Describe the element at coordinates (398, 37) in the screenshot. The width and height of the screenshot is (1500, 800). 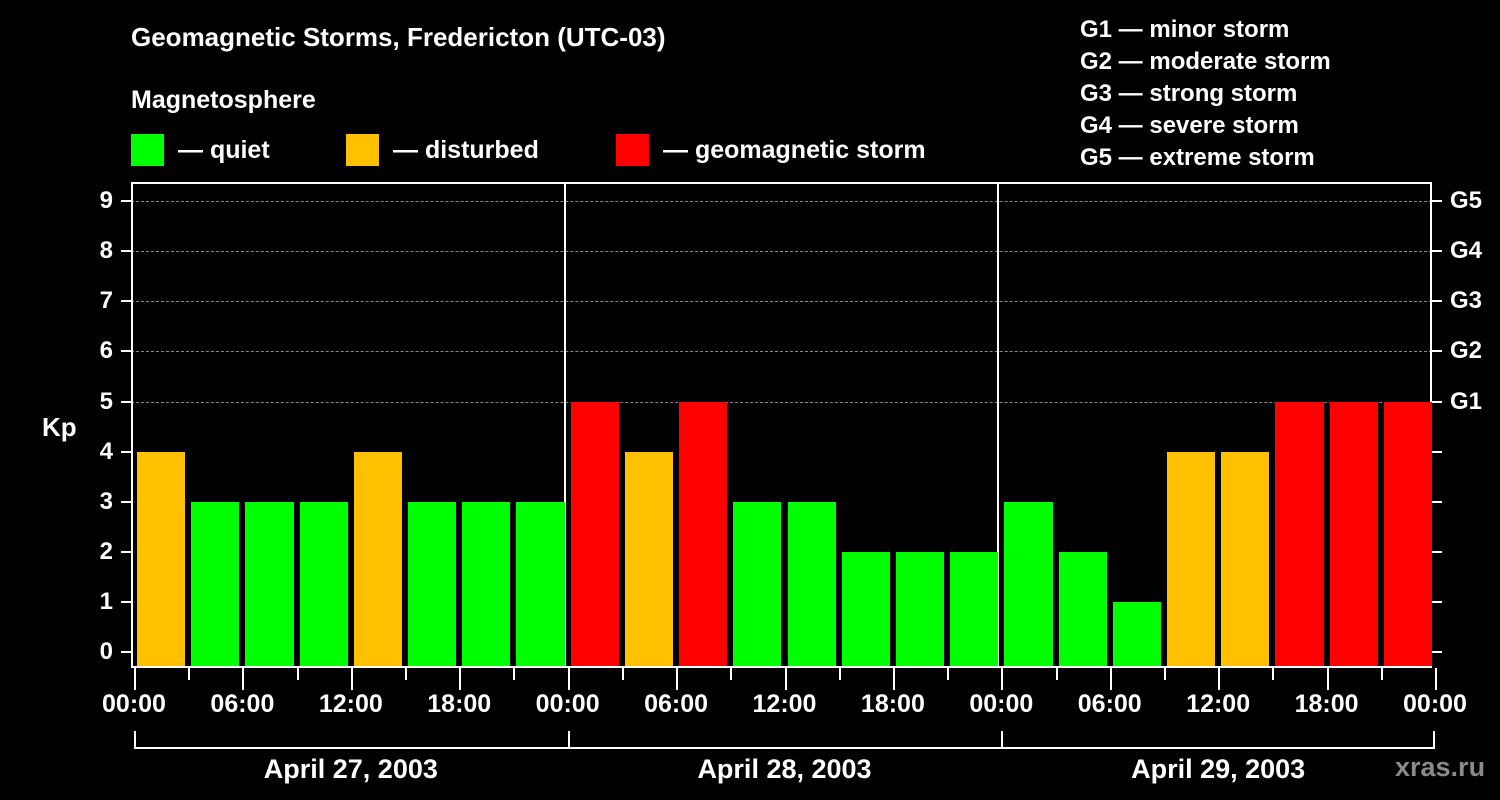
I see `chart-title: Geomagnetic Storms, Fredericton (UTC-03)` at that location.